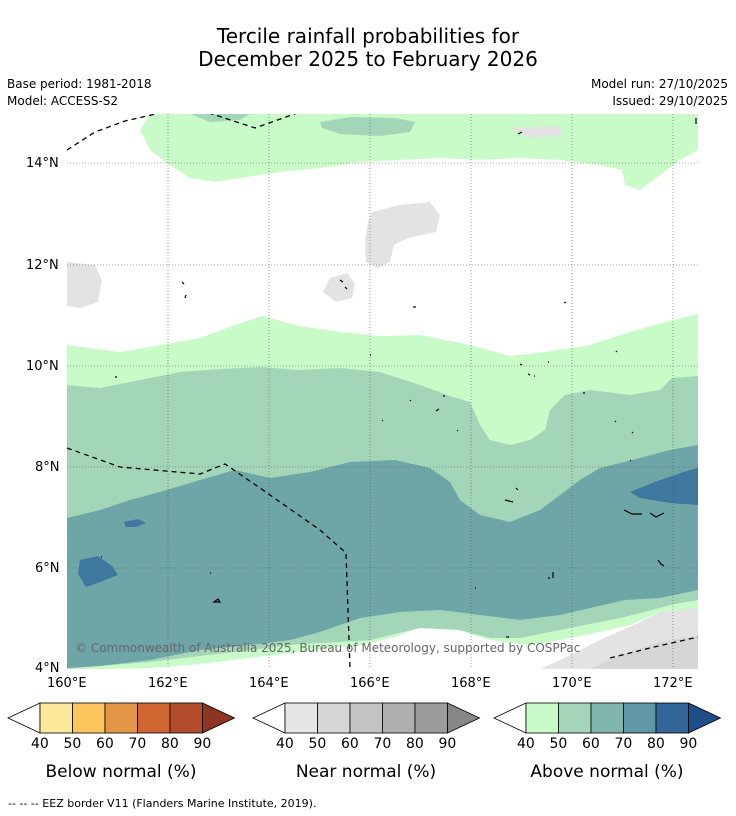  Describe the element at coordinates (168, 683) in the screenshot. I see `lon-tick-162: 162°E` at that location.